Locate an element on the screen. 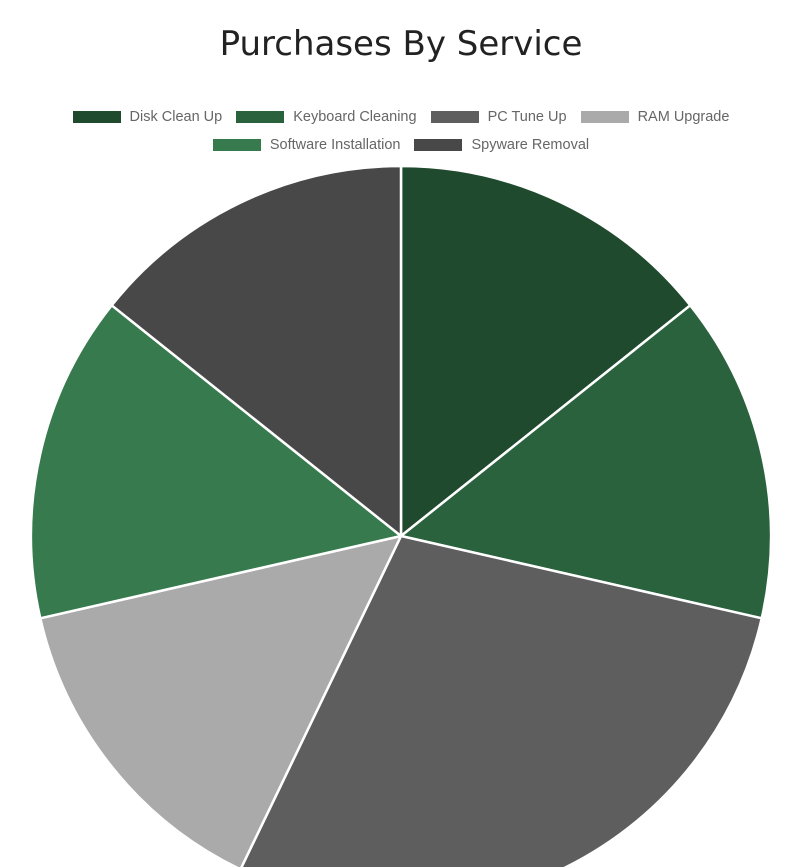 The width and height of the screenshot is (788, 867). legend-label: PC Tune Up is located at coordinates (527, 117).